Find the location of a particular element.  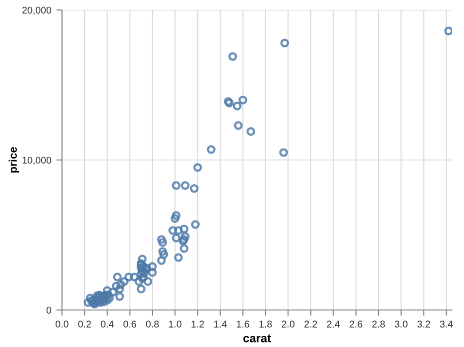

y-tick-label: 10,000 is located at coordinates (37, 160).